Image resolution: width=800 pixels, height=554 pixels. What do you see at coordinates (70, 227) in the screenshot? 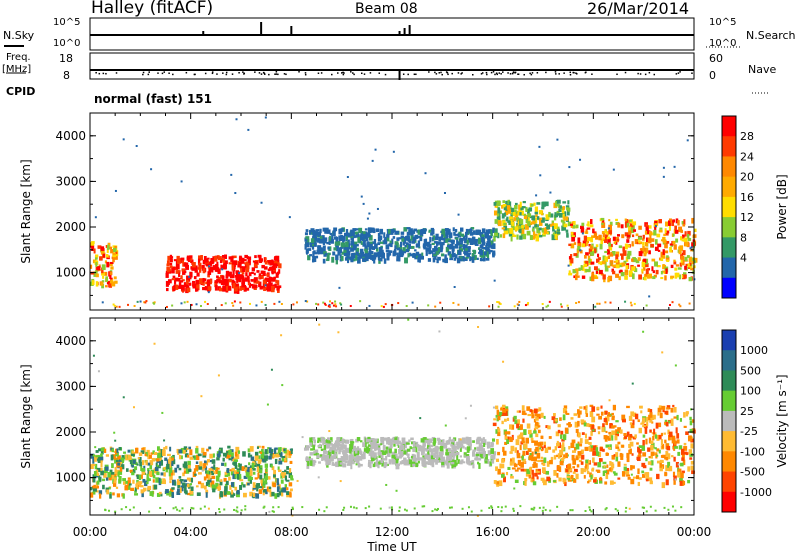
I see `power-y-tick-label: 2000` at bounding box center [70, 227].